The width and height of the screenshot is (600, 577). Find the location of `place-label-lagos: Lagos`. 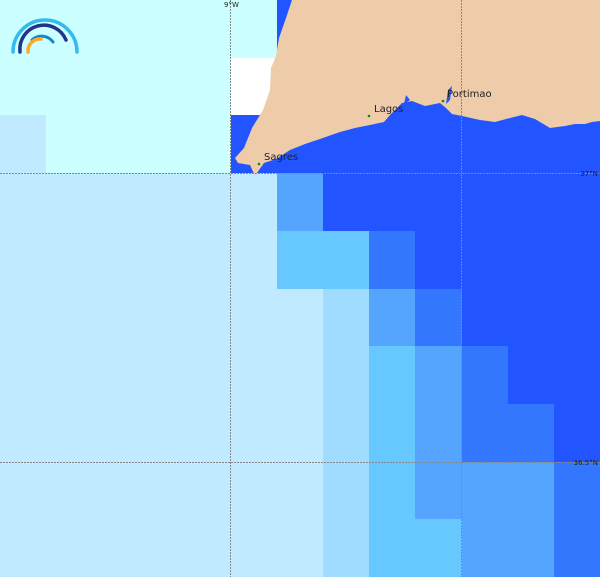

place-label-lagos: Lagos is located at coordinates (388, 109).